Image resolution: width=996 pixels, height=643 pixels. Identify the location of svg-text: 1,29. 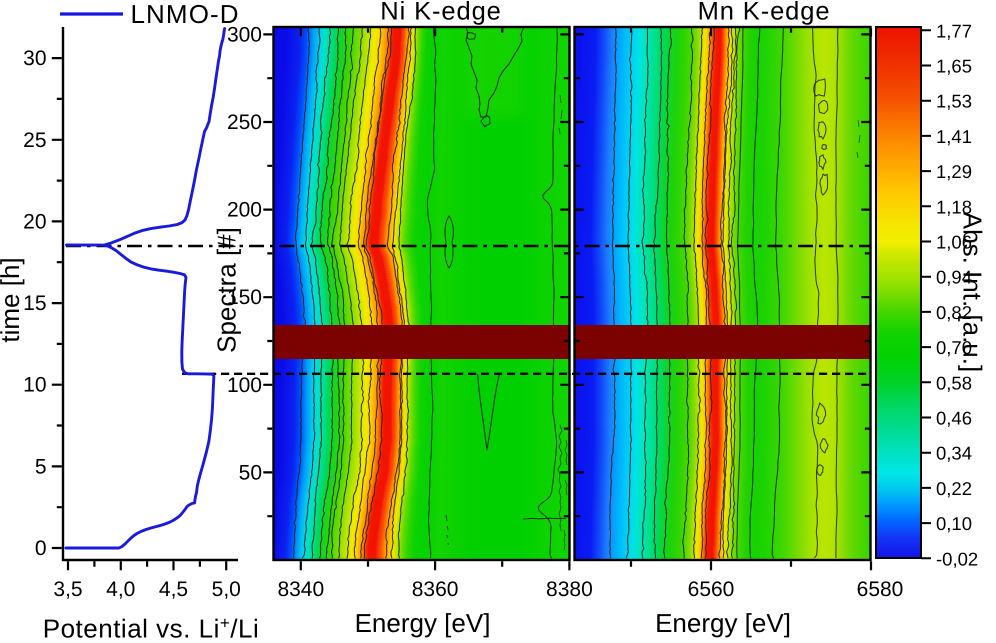
(954, 171).